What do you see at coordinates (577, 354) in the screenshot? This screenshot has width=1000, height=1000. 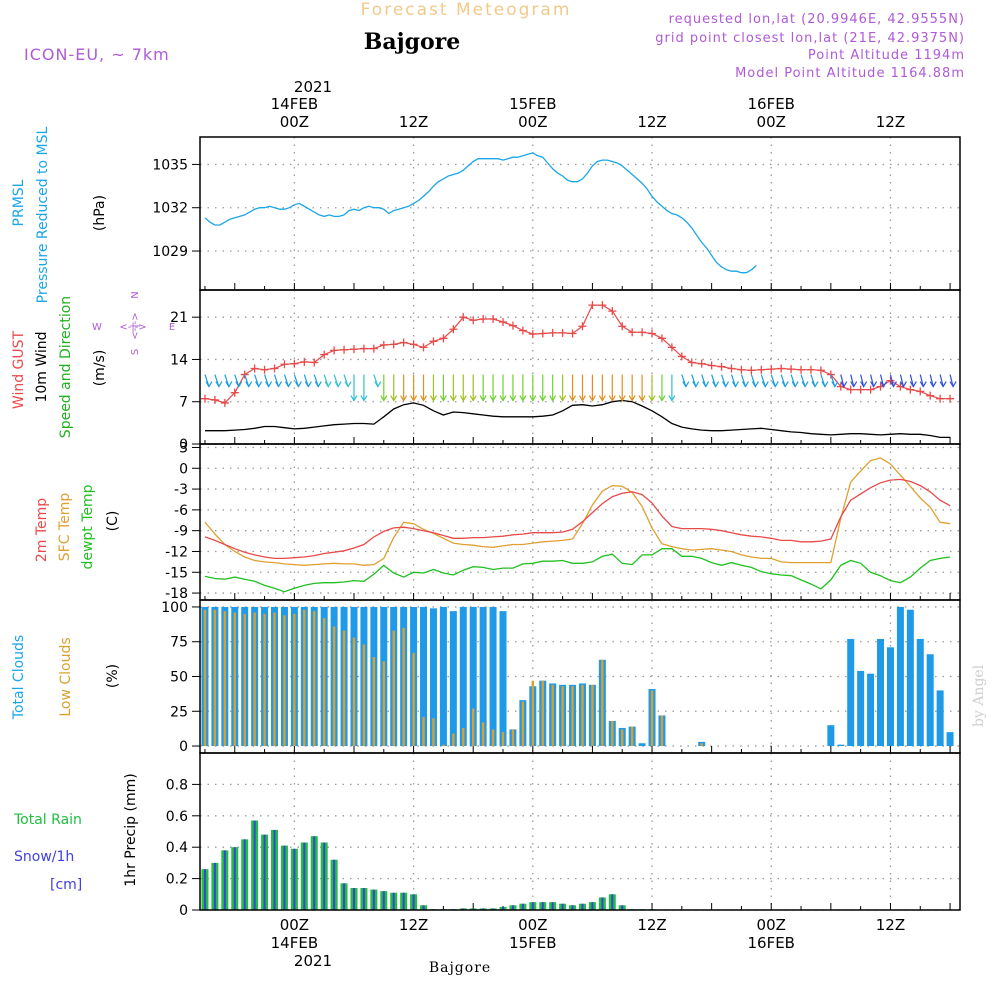 I see `wind-gust-line` at bounding box center [577, 354].